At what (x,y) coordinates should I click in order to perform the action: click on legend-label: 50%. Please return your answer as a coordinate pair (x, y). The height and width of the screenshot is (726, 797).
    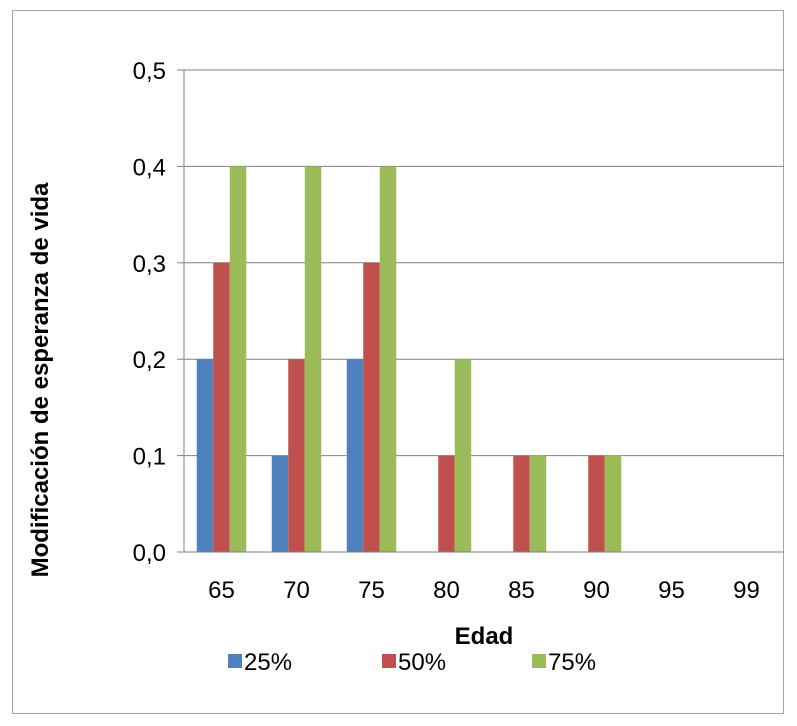
    Looking at the image, I should click on (422, 662).